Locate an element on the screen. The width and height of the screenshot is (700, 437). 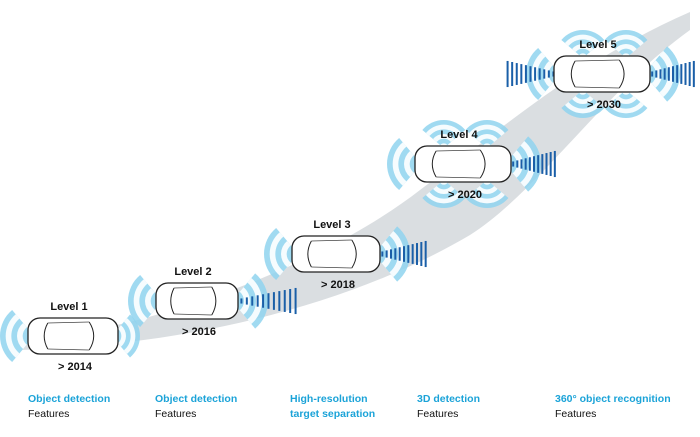
caption-feature-5: 360° object recognition is located at coordinates (613, 399).